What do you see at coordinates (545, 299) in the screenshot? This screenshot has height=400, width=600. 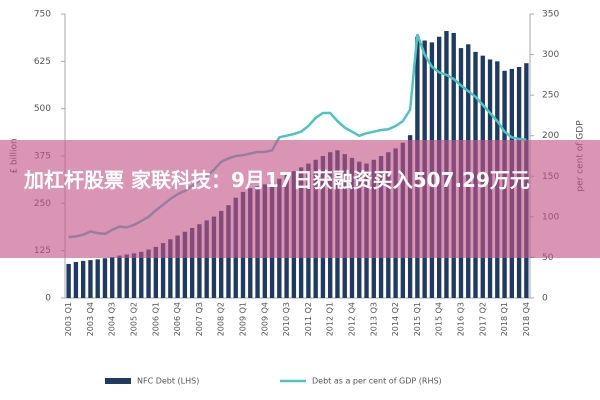 I see `y2-tick-label: 0` at bounding box center [545, 299].